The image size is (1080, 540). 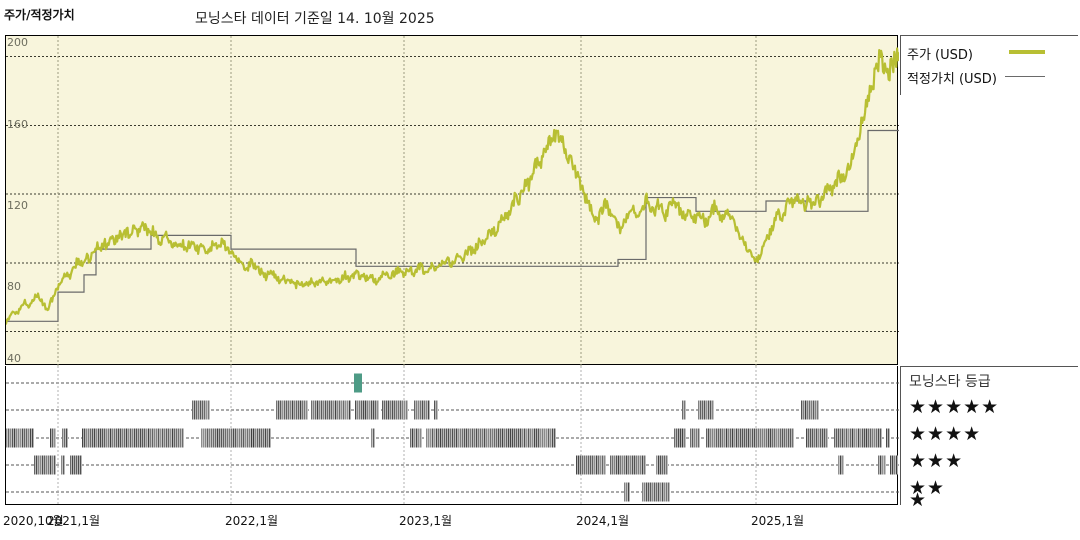 What do you see at coordinates (778, 521) in the screenshot?
I see `x-axis-label-5: 2025,1월` at bounding box center [778, 521].